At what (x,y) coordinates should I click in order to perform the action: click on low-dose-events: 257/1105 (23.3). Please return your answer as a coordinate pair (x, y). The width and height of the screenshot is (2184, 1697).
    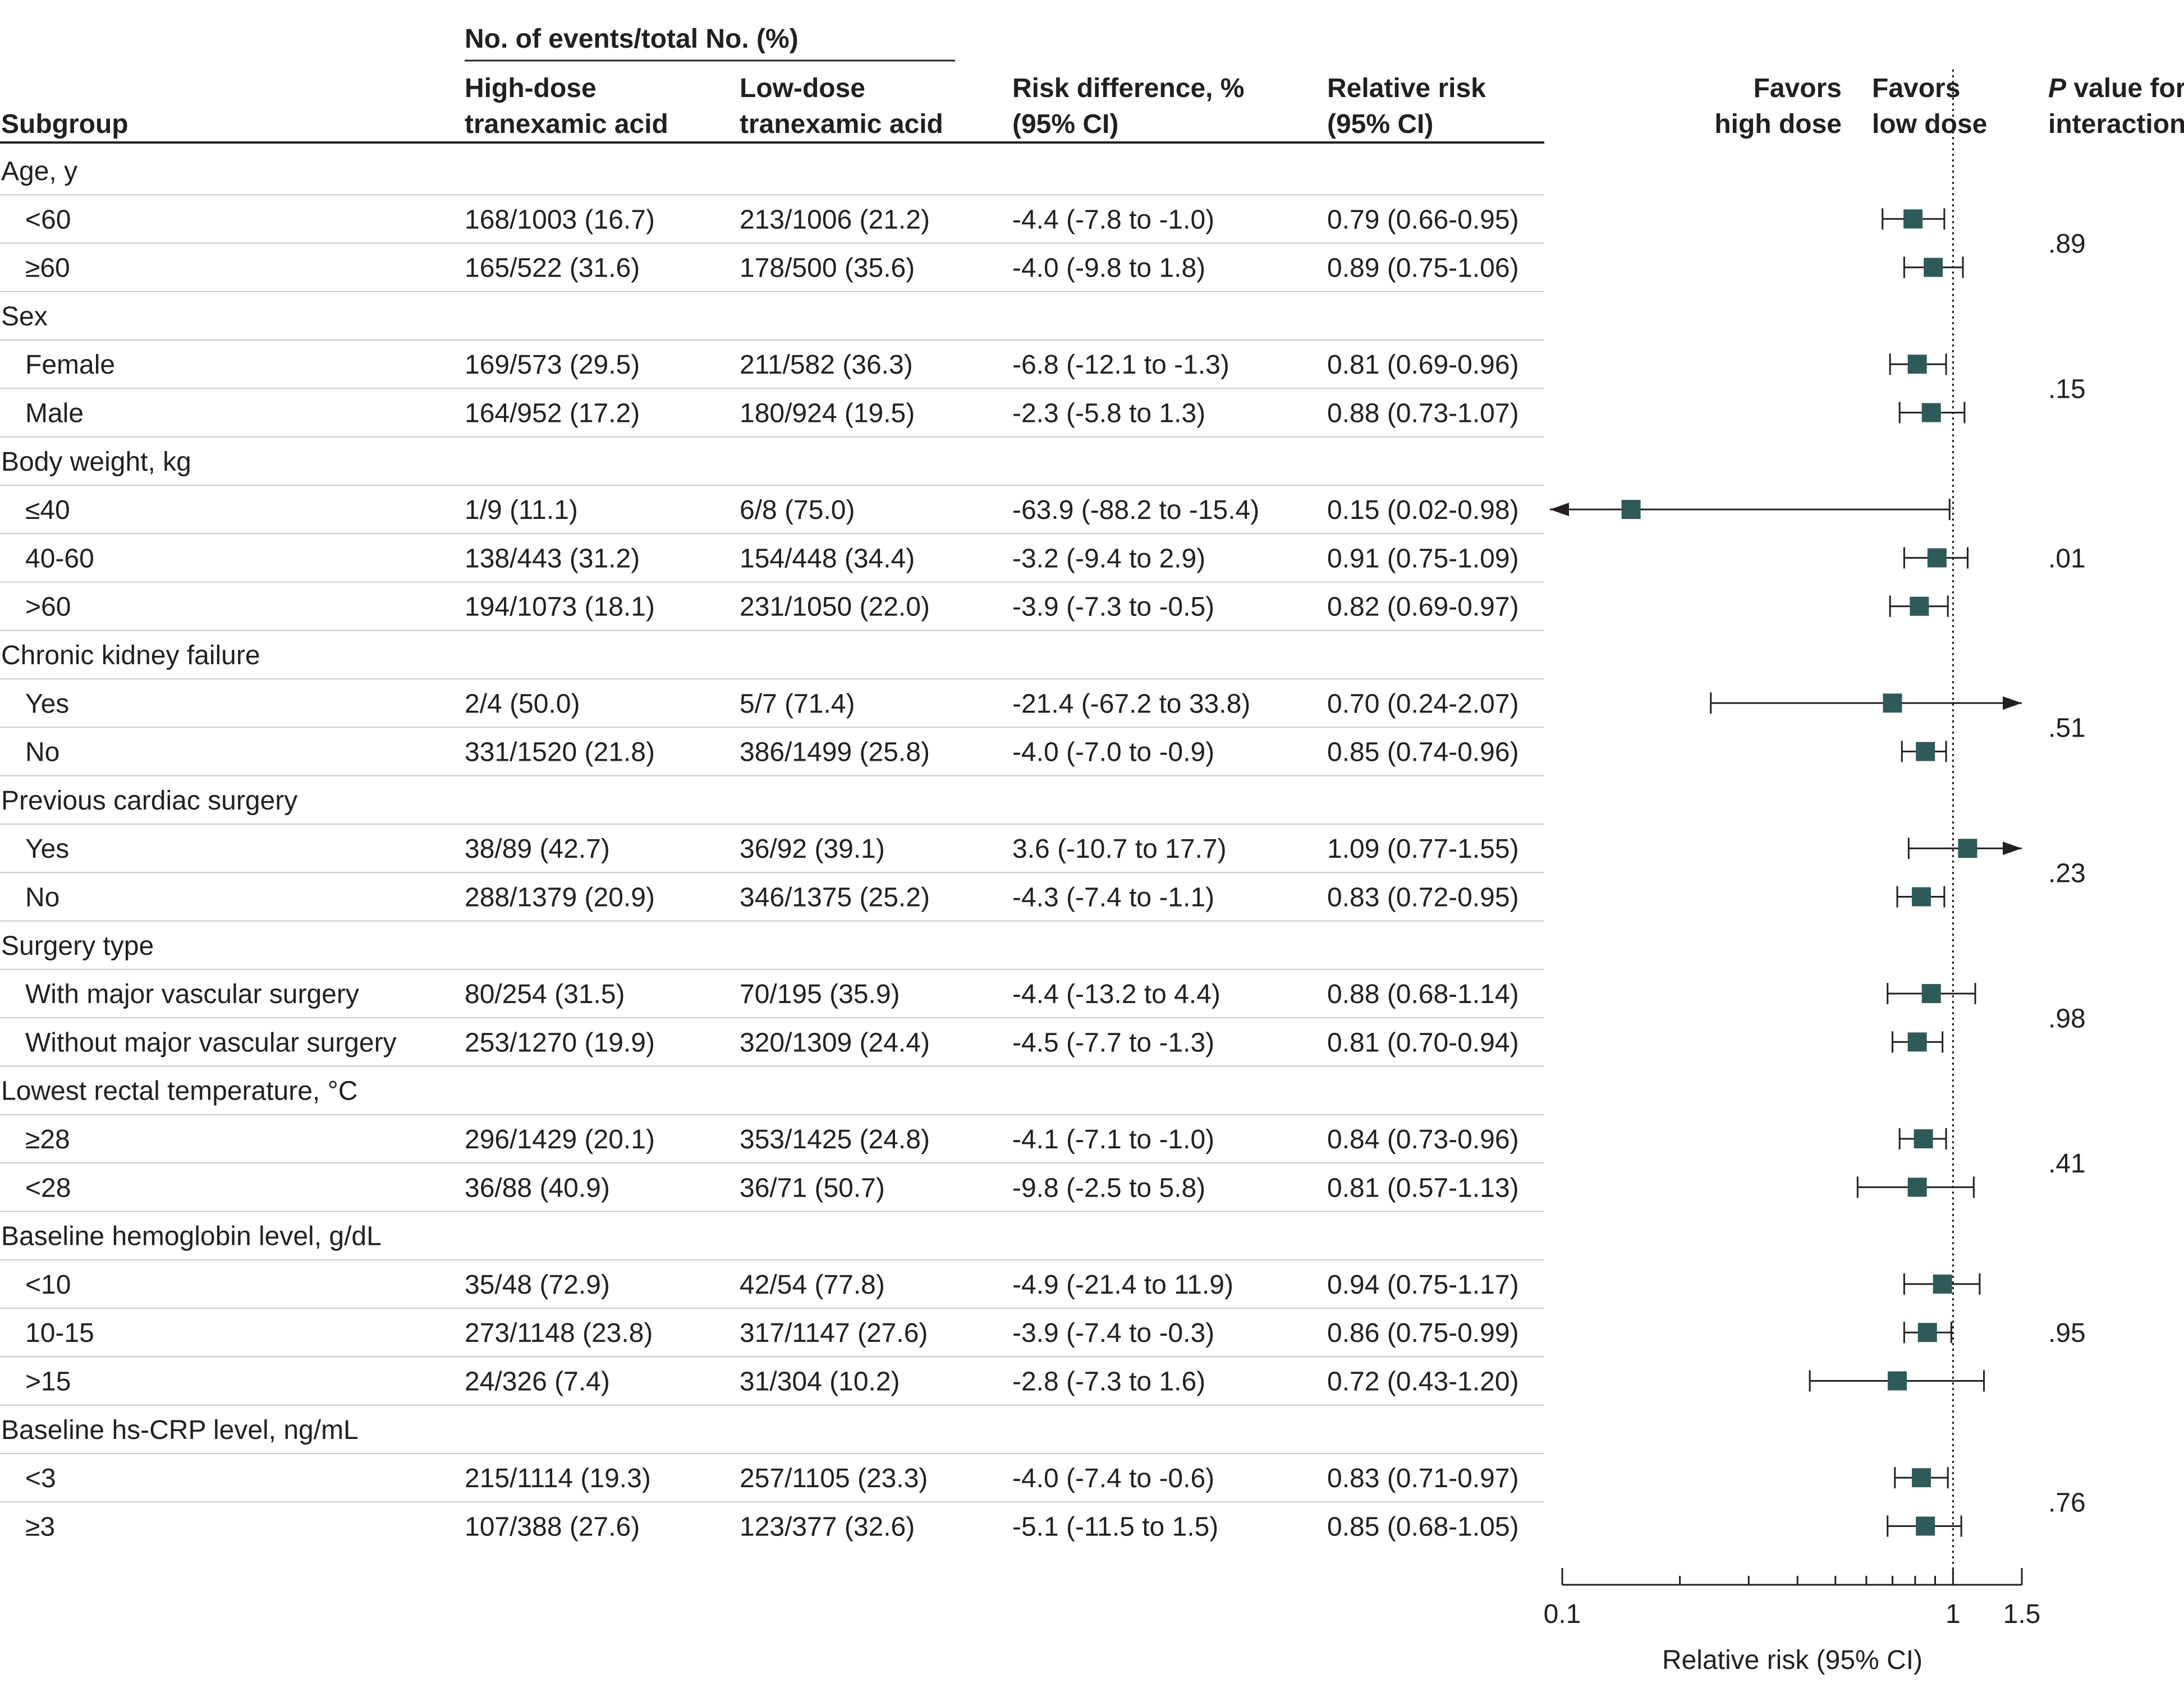
    Looking at the image, I should click on (834, 1478).